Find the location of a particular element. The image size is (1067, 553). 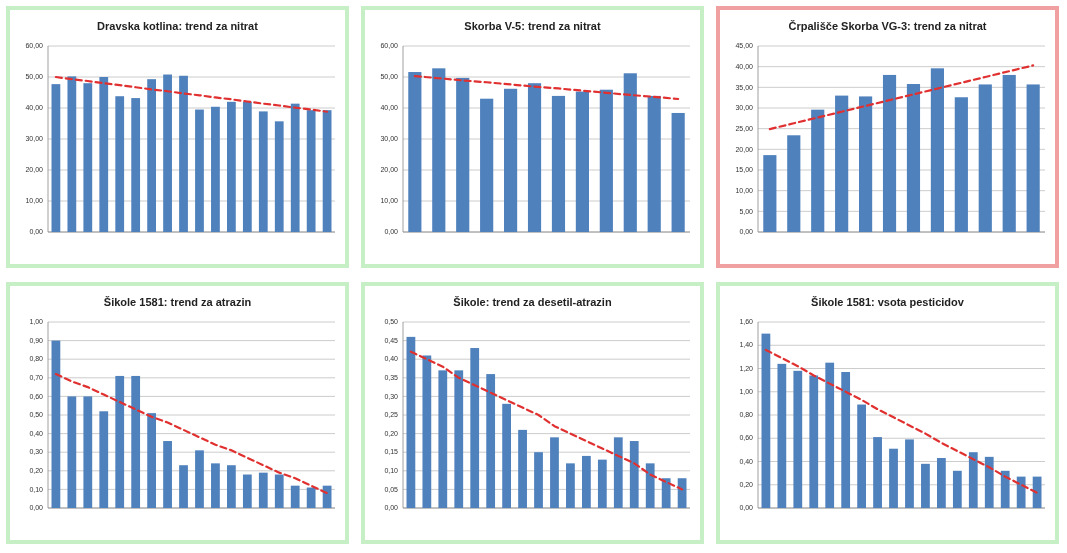

chart-title: Skorba V-5: trend za nitrat is located at coordinates (532, 26).